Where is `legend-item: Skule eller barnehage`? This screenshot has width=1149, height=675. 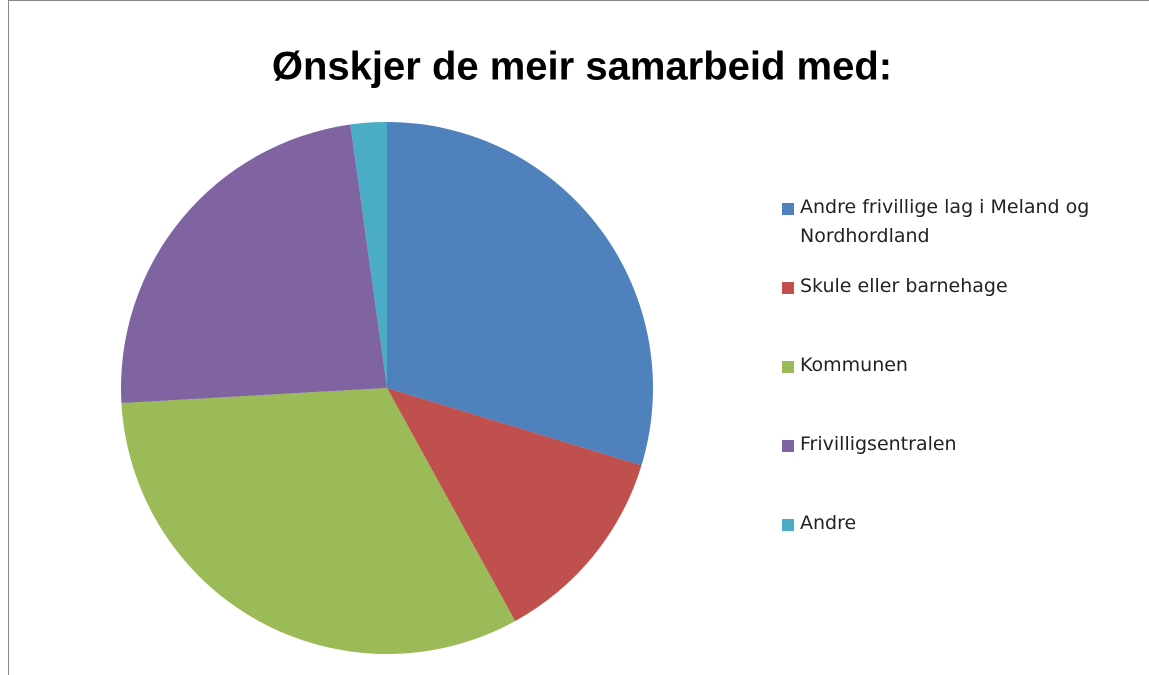
legend-item: Skule eller barnehage is located at coordinates (962, 315).